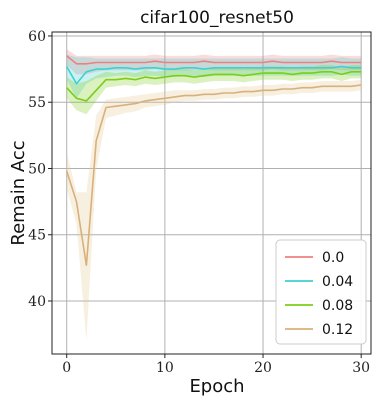 This screenshot has height=399, width=376. What do you see at coordinates (37, 169) in the screenshot?
I see `y-tick-label: 50` at bounding box center [37, 169].